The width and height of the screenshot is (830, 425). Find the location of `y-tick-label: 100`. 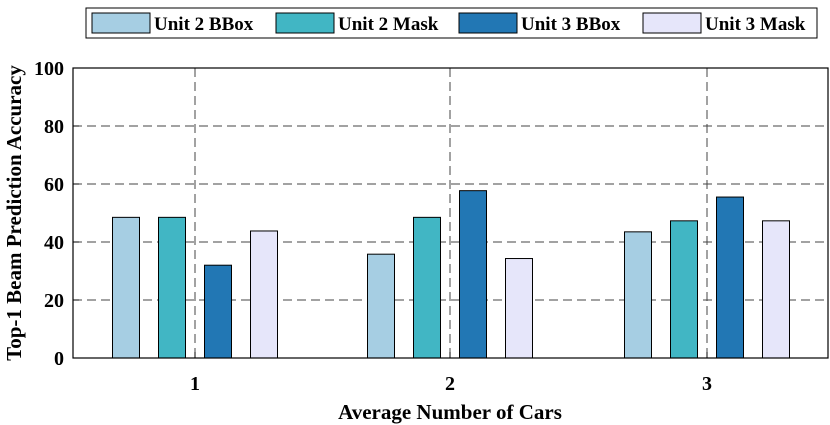

y-tick-label: 100 is located at coordinates (49, 69).